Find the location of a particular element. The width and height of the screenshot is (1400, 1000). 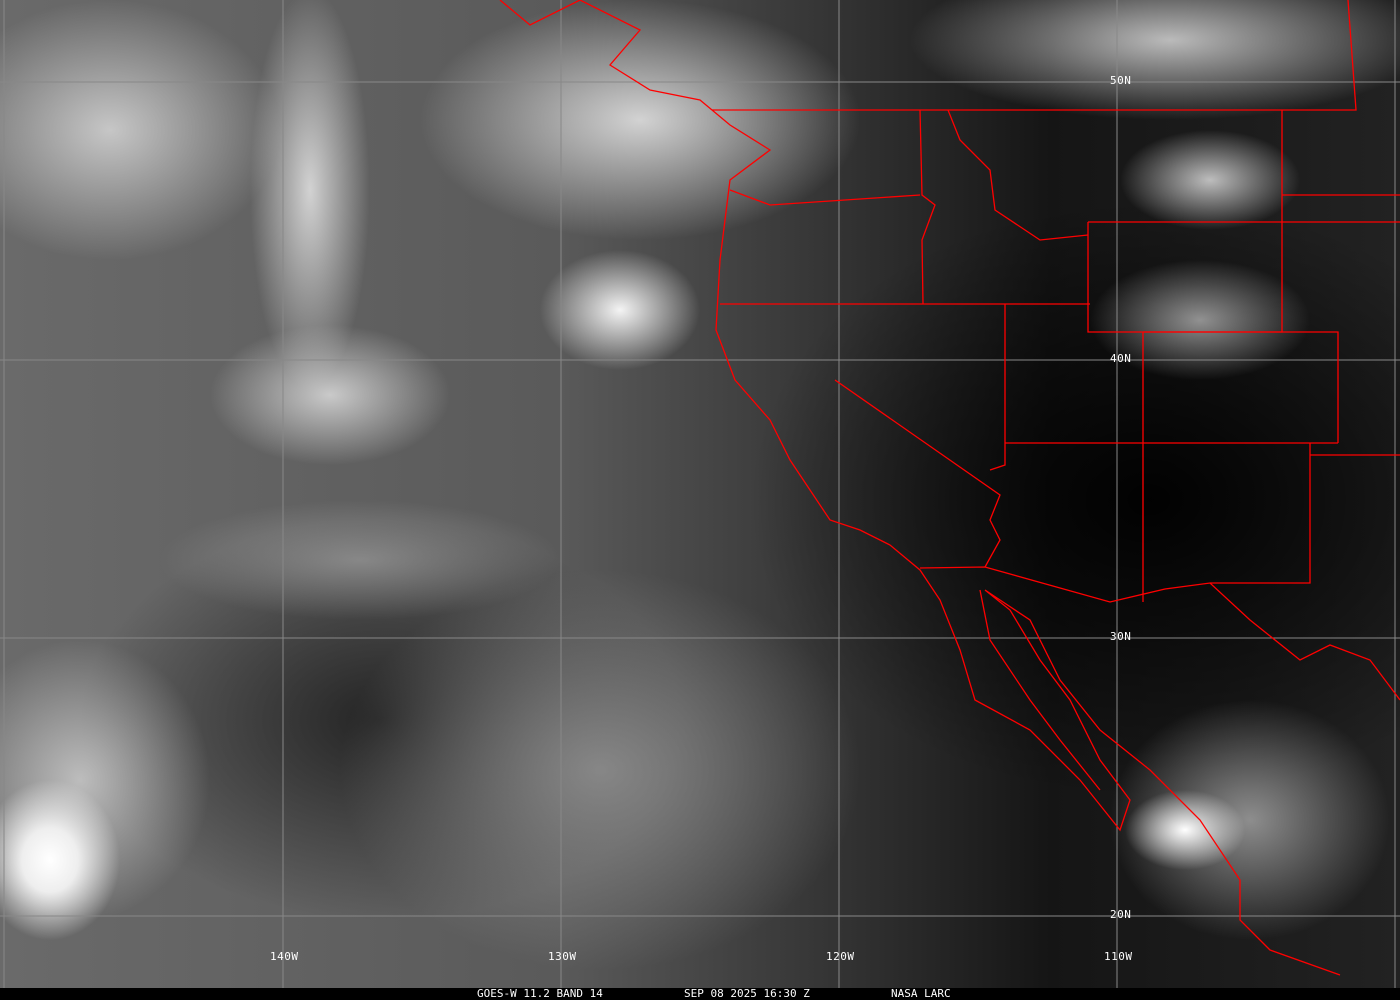

longitude-label-140w: 140W is located at coordinates (284, 956).